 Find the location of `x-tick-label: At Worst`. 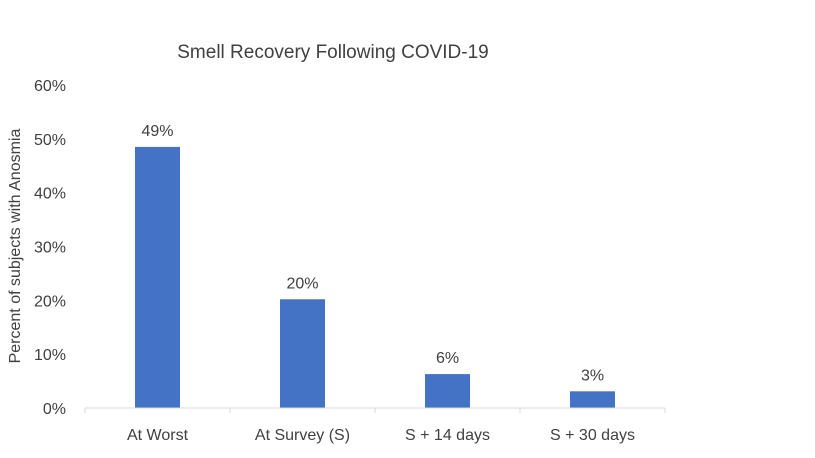

x-tick-label: At Worst is located at coordinates (158, 435).